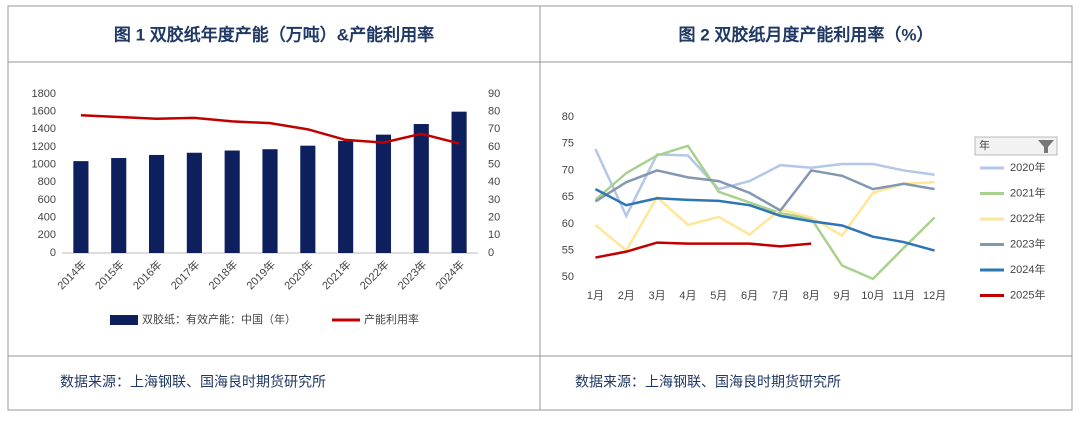 Image resolution: width=1080 pixels, height=421 pixels. Describe the element at coordinates (411, 274) in the screenshot. I see `x-tick-label: 2023年` at that location.